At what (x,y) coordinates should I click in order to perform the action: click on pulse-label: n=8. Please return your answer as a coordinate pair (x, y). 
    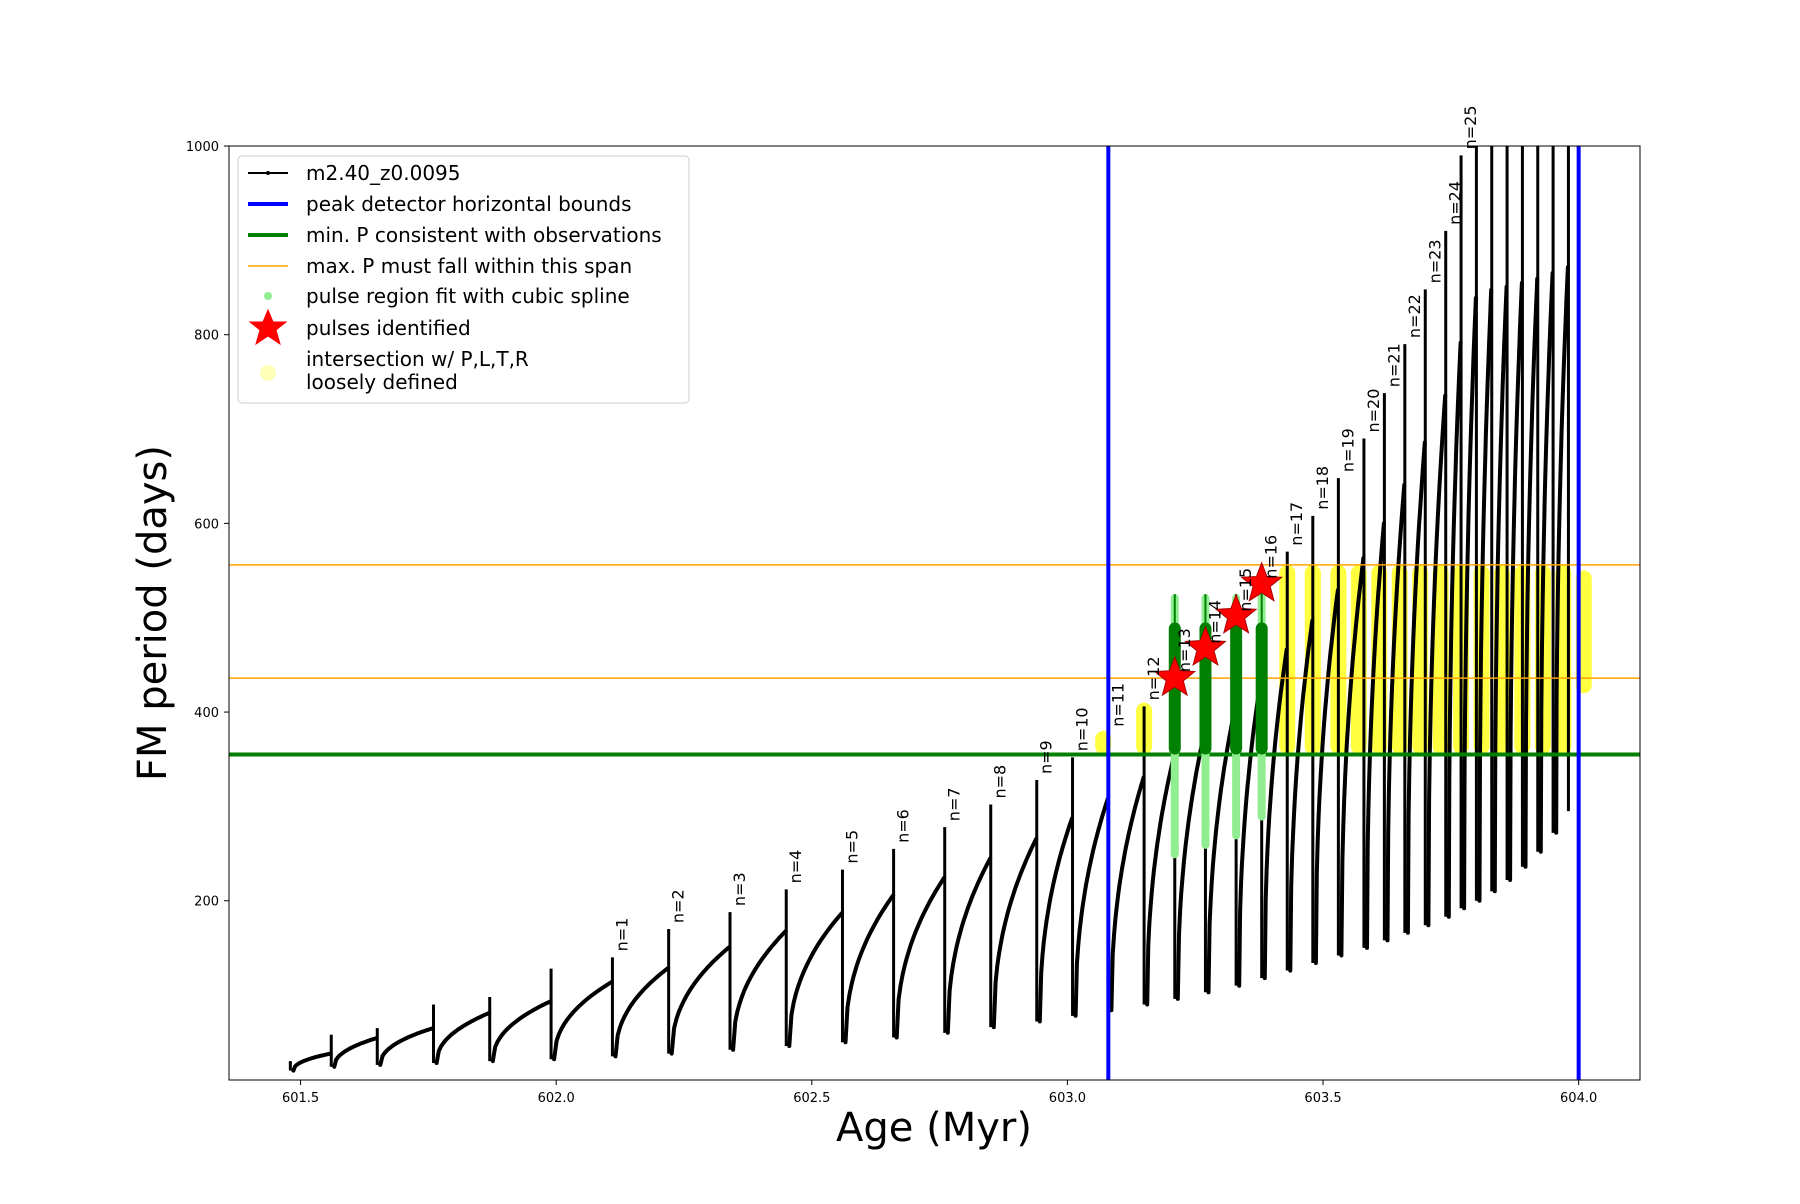
    Looking at the image, I should click on (1000, 782).